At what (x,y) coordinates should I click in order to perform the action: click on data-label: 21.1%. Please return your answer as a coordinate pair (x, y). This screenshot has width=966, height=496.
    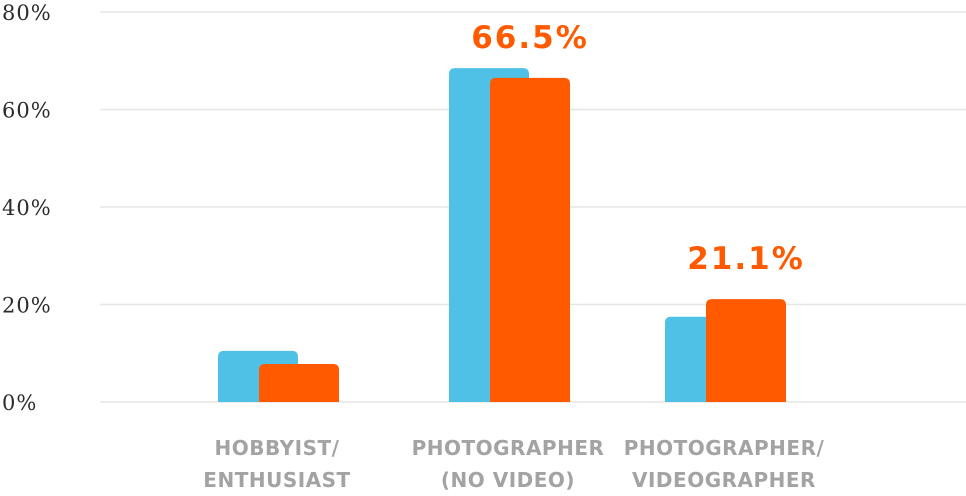
    Looking at the image, I should click on (746, 259).